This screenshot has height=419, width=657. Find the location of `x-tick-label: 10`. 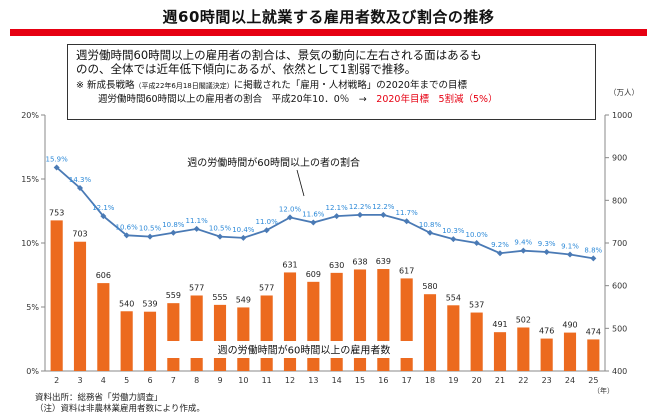

x-tick-label: 10 is located at coordinates (243, 380).